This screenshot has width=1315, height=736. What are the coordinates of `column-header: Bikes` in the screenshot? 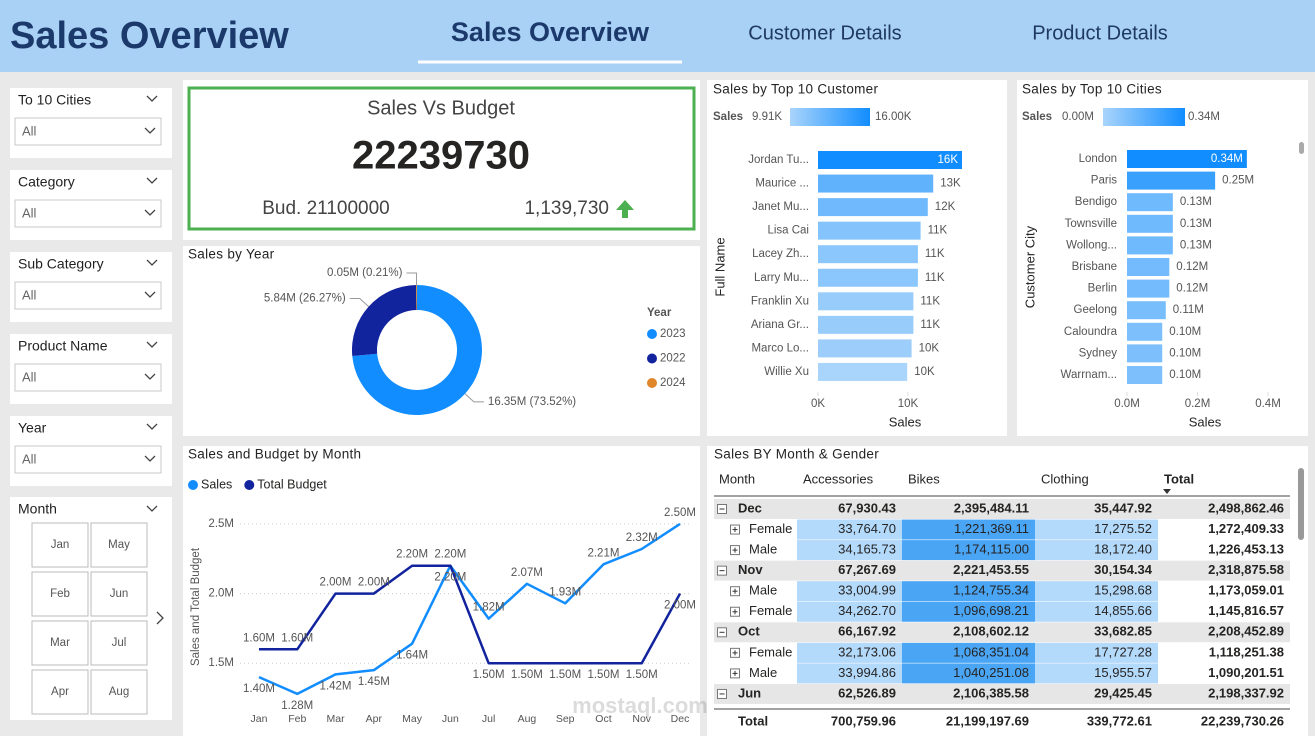 It's located at (924, 478).